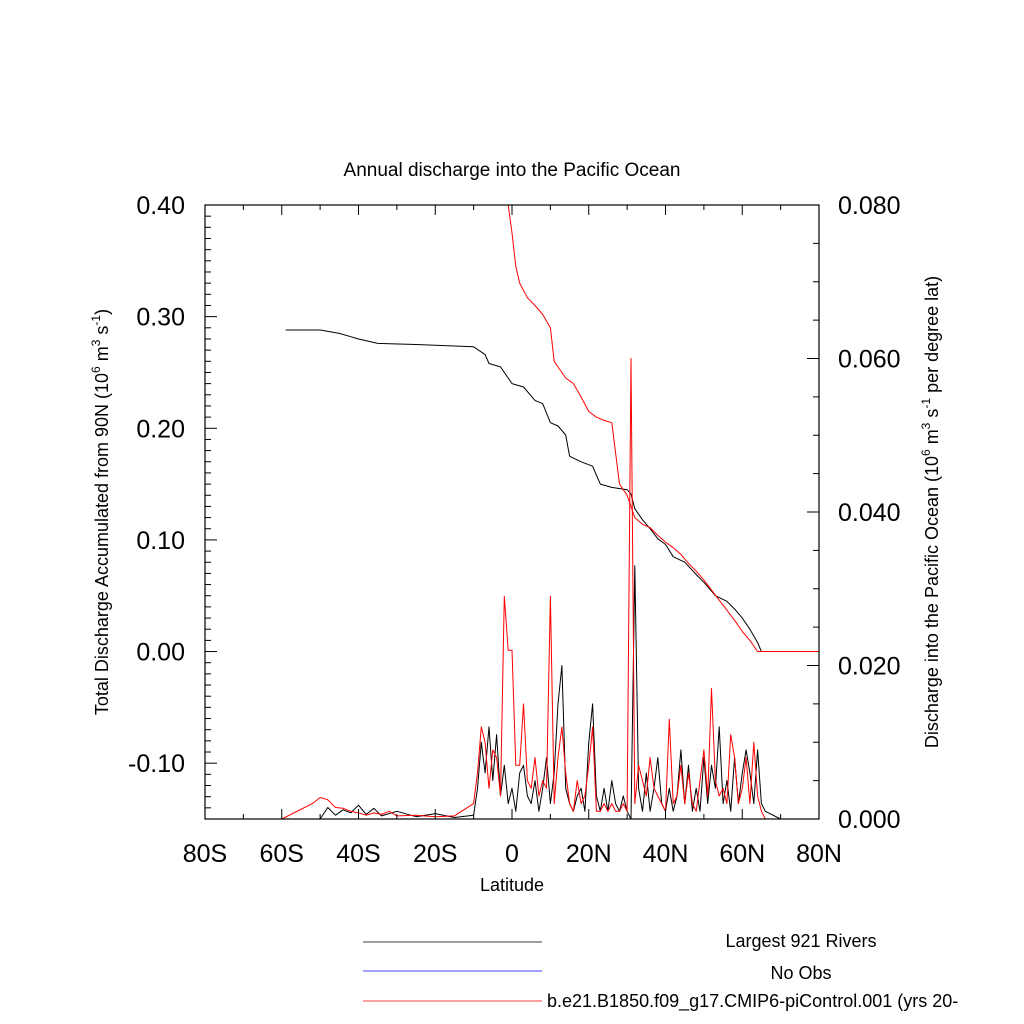 Image resolution: width=1024 pixels, height=1024 pixels. What do you see at coordinates (742, 854) in the screenshot?
I see `x-tick-label: 60N` at bounding box center [742, 854].